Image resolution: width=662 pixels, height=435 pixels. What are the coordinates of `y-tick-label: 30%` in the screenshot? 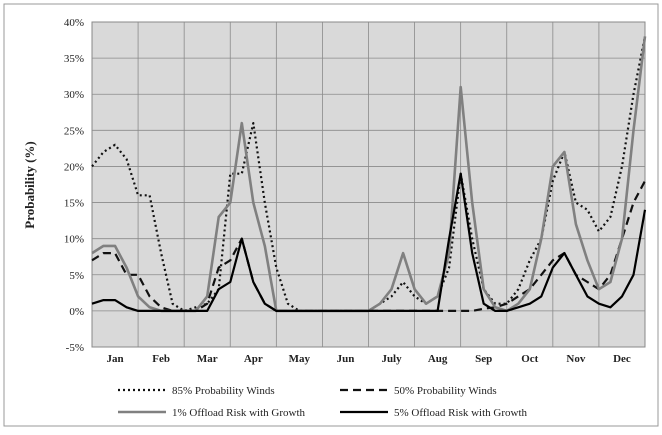 It's located at (74, 95).